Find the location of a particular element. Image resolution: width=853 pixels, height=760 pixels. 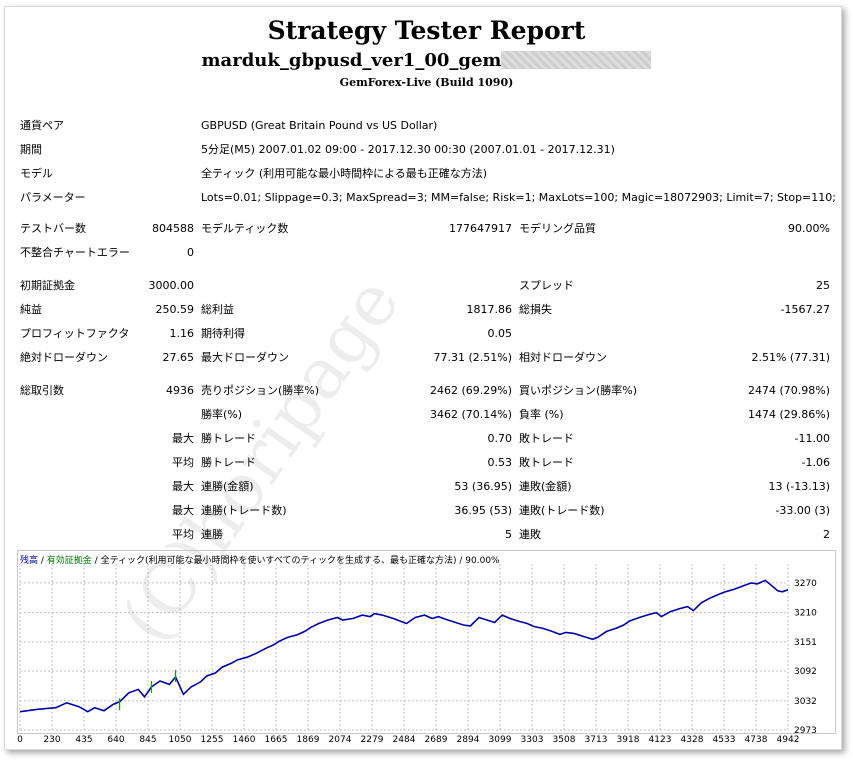

avg-loss-label: 敗トレード is located at coordinates (546, 462).